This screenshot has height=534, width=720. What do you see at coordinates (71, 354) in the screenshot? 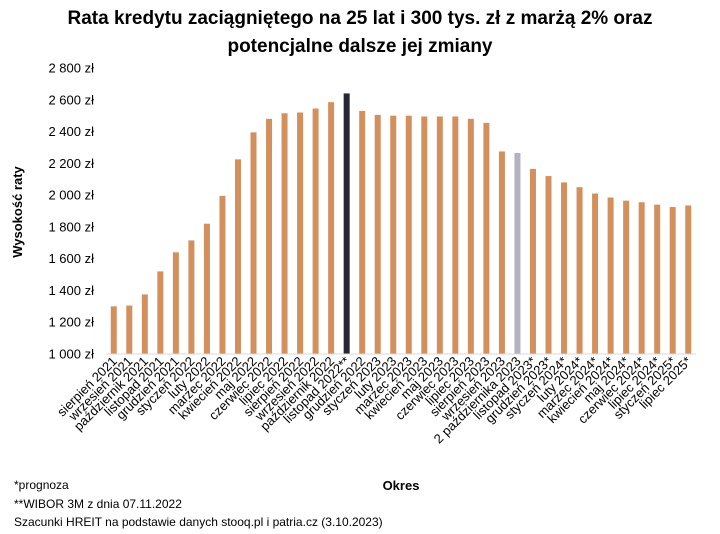
I see `y-tick-label: 1 000 zł` at bounding box center [71, 354].